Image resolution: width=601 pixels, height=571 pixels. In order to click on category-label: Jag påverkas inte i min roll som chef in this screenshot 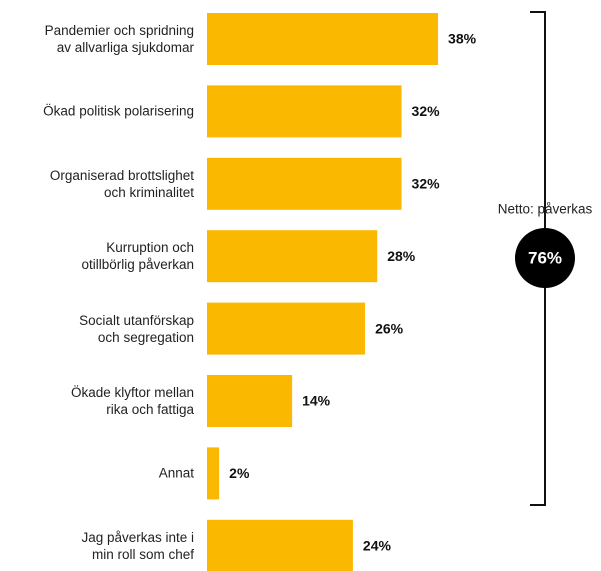, I will do `click(137, 545)`.